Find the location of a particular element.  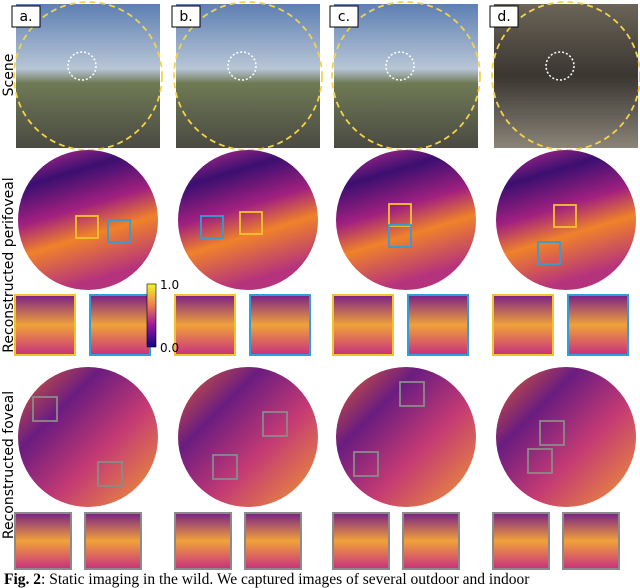

panel-label: d. is located at coordinates (503, 17).